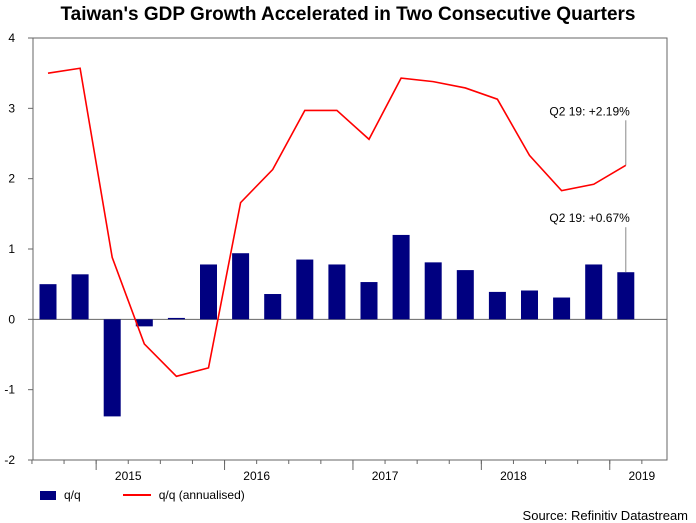 The height and width of the screenshot is (523, 696). What do you see at coordinates (513, 476) in the screenshot?
I see `x-tick-label: 2018` at bounding box center [513, 476].